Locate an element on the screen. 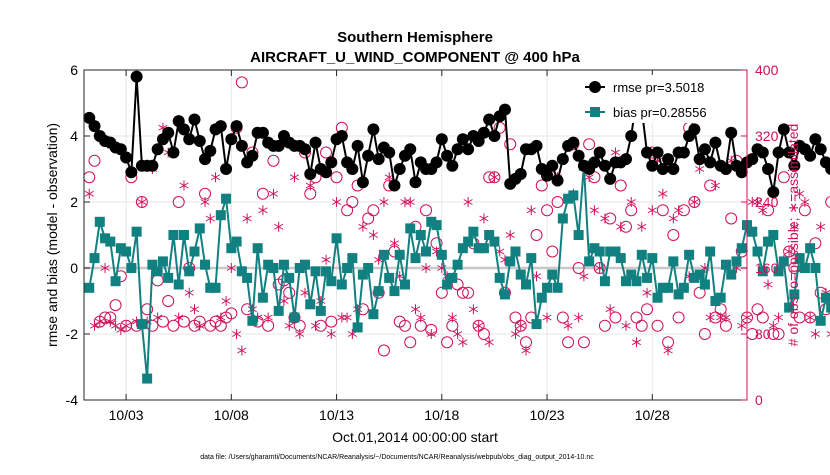 The image size is (830, 475). y-left-tick-label: 4 is located at coordinates (74, 136).